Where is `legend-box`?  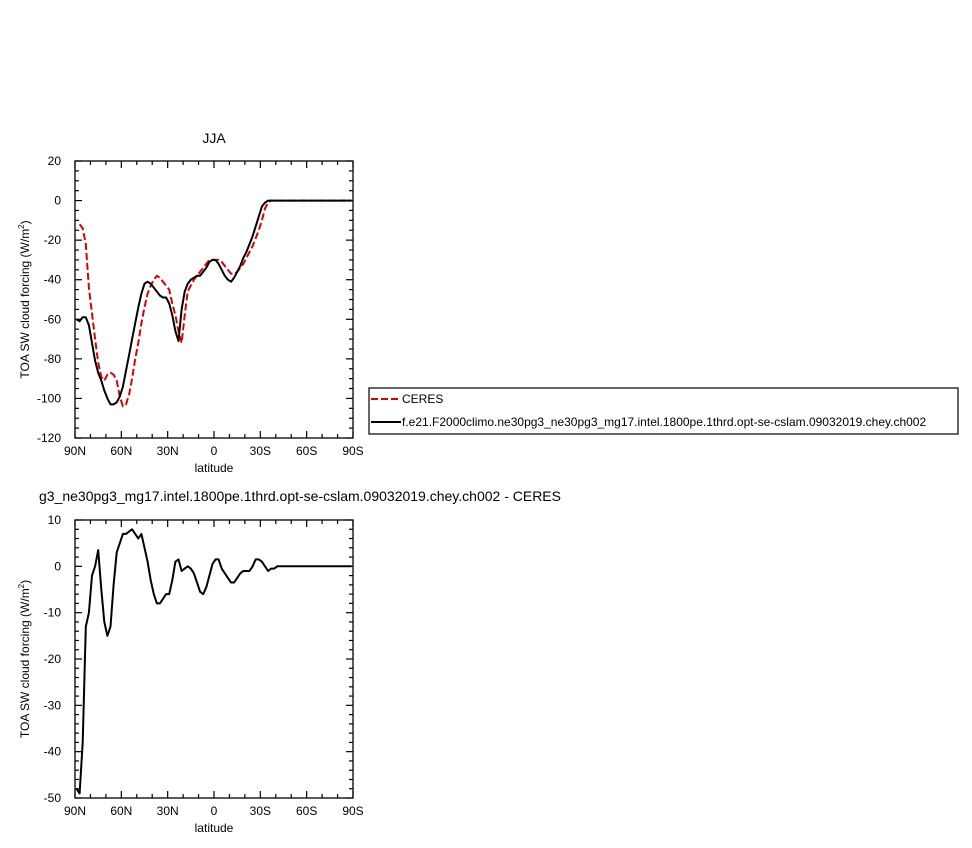
legend-box is located at coordinates (663, 411).